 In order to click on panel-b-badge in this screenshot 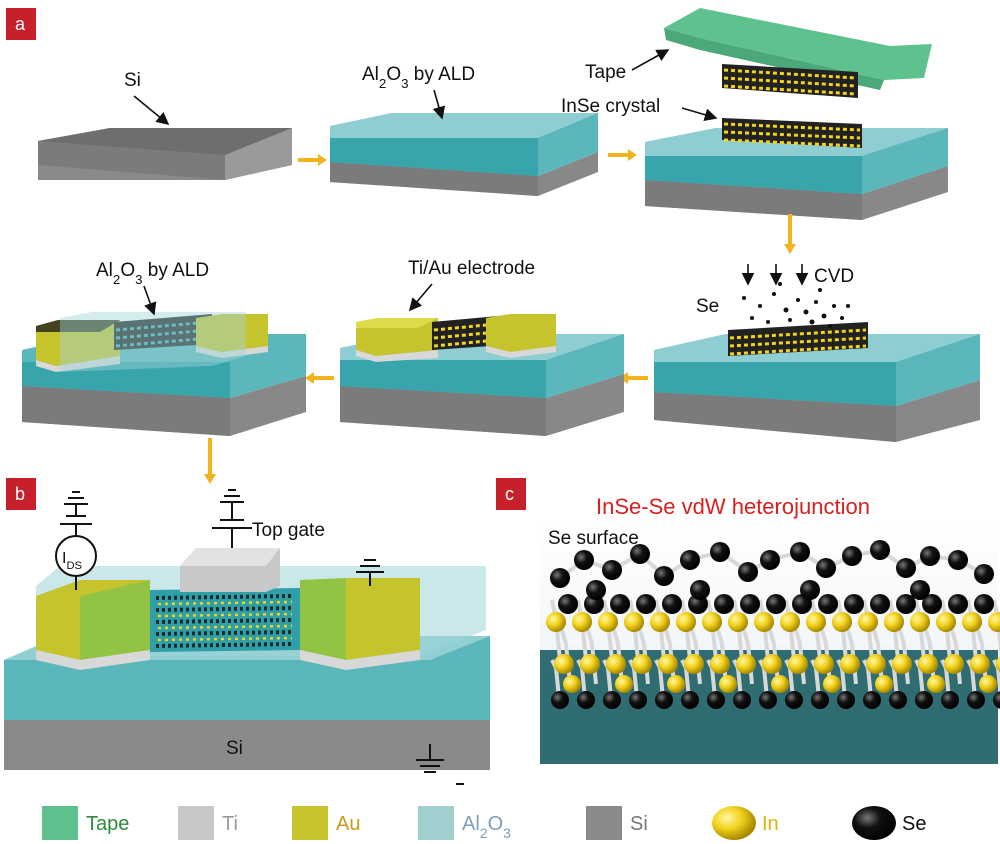, I will do `click(21, 494)`.